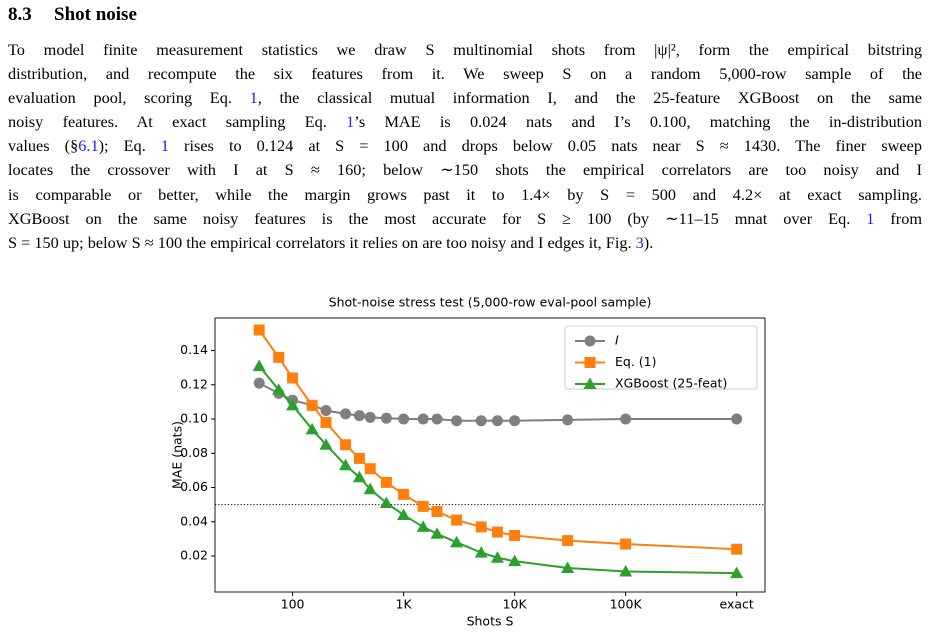  What do you see at coordinates (20, 14) in the screenshot?
I see `section-number: 8.3` at bounding box center [20, 14].